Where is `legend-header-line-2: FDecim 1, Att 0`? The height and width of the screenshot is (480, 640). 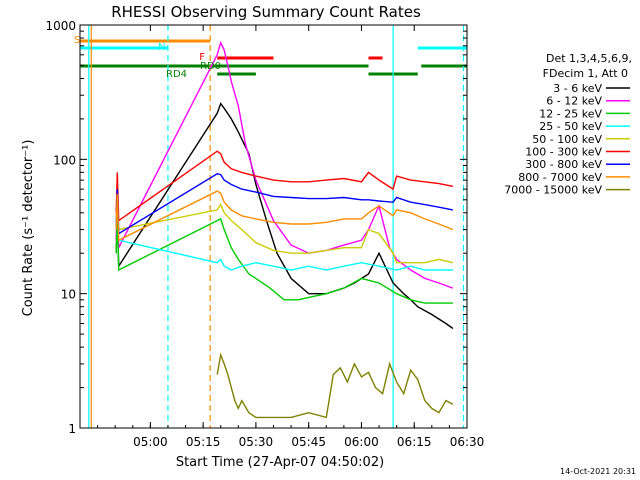
legend-header-line-2: FDecim 1, Att 0 is located at coordinates (585, 73).